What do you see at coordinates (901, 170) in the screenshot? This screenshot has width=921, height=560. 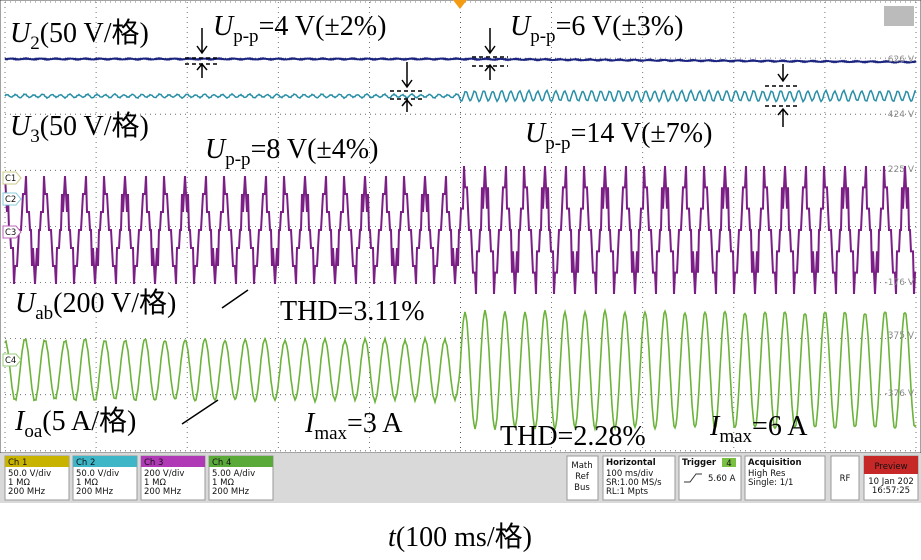 I see `scale-label: 225 V` at bounding box center [901, 170].